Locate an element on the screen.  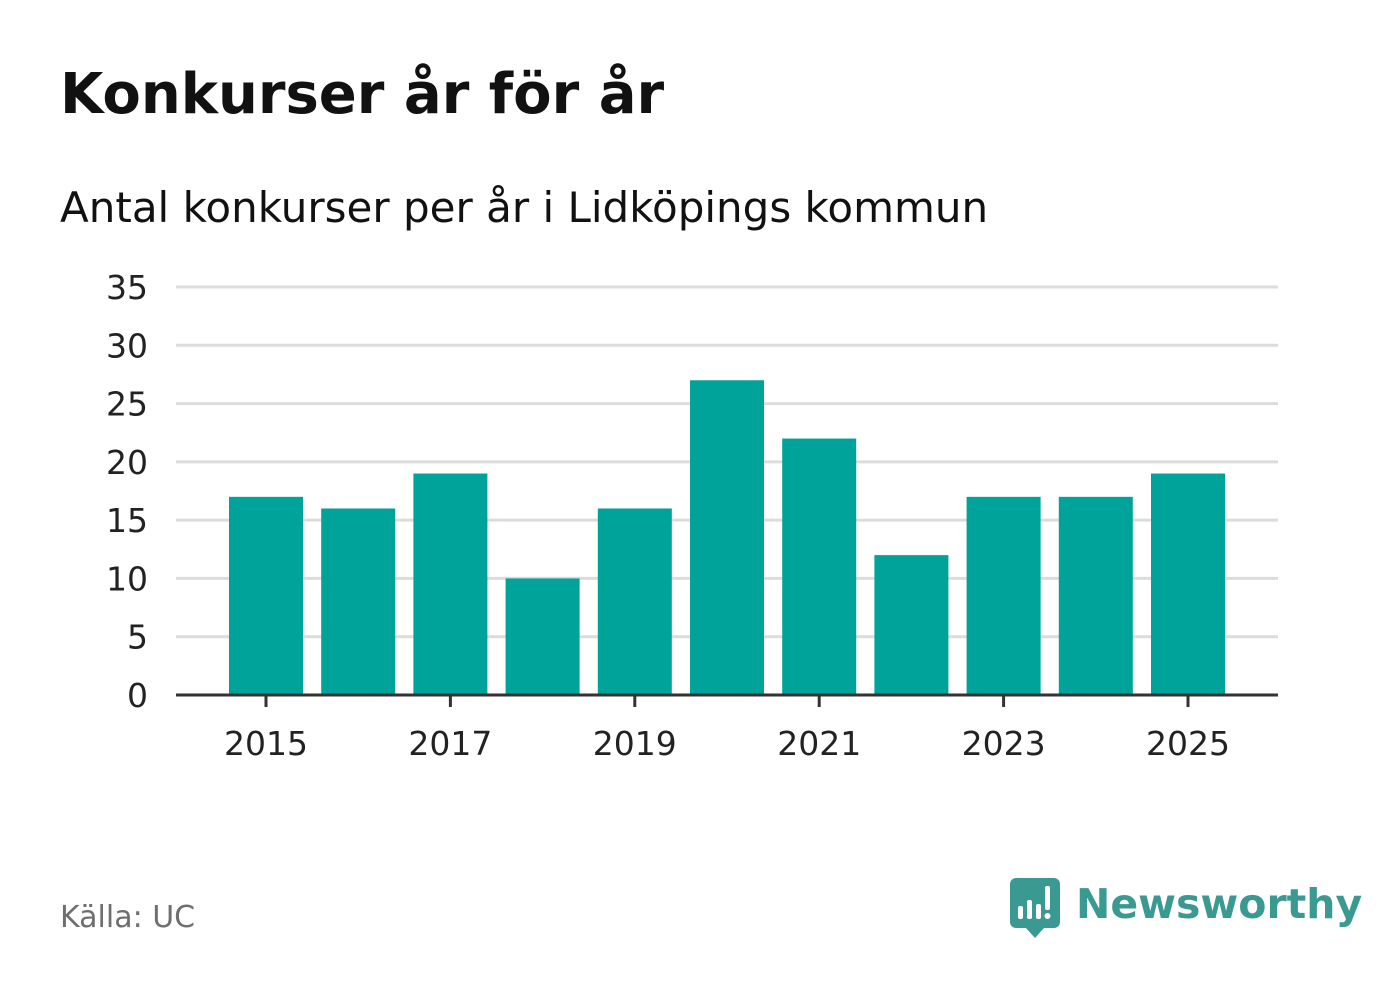
brand-logo: Newsworthy is located at coordinates (1186, 910).